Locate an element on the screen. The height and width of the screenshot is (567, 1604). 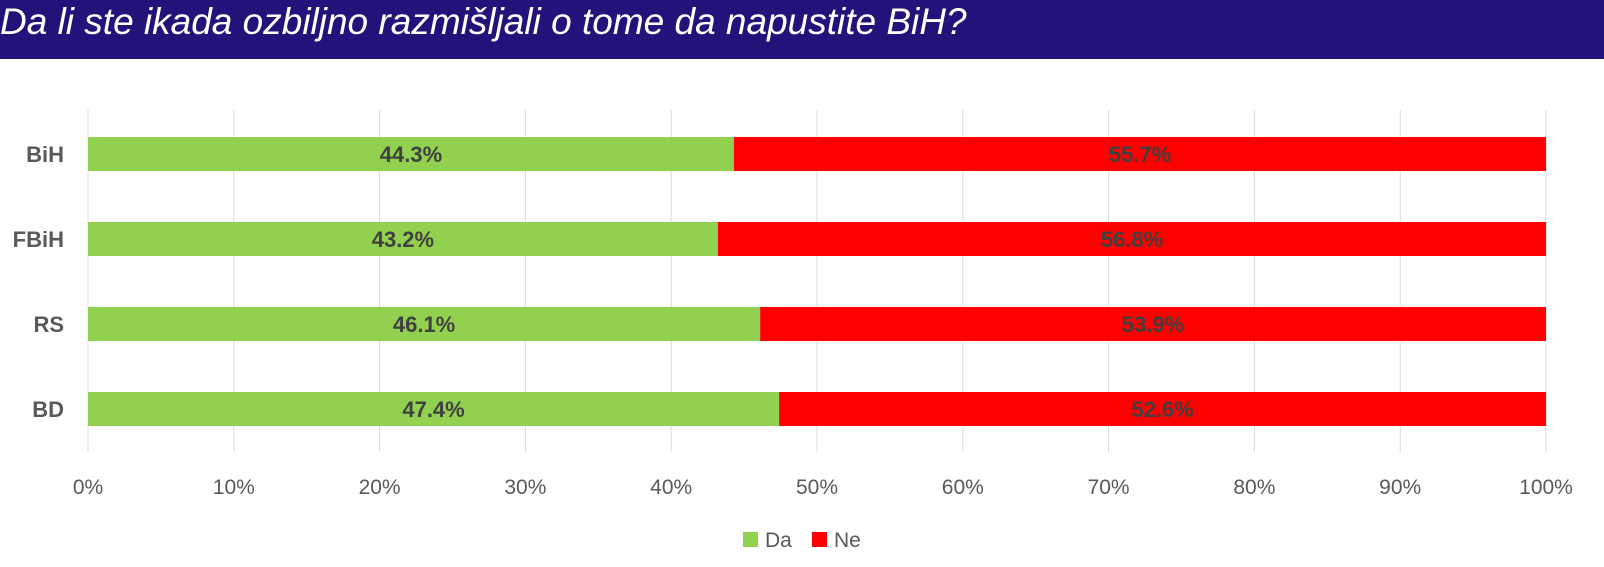
category-label: FBiH is located at coordinates (38, 239).